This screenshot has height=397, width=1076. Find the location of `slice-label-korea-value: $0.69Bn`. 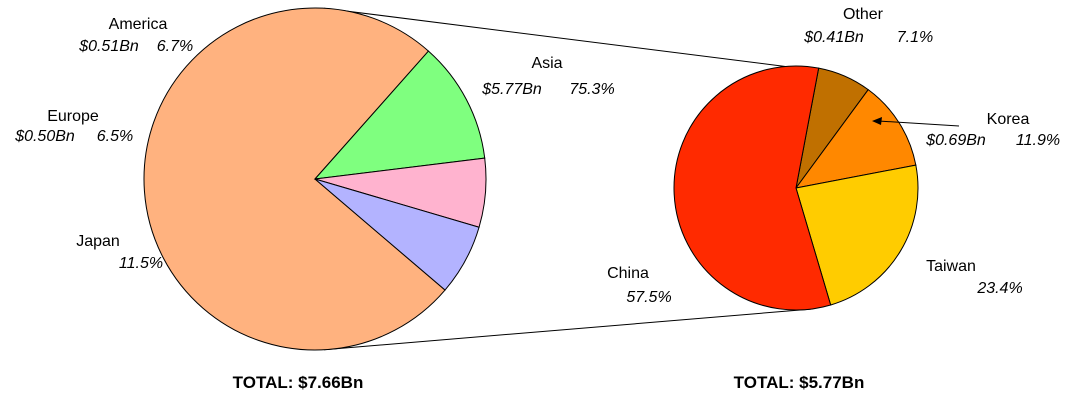

slice-label-korea-value: $0.69Bn is located at coordinates (955, 140).